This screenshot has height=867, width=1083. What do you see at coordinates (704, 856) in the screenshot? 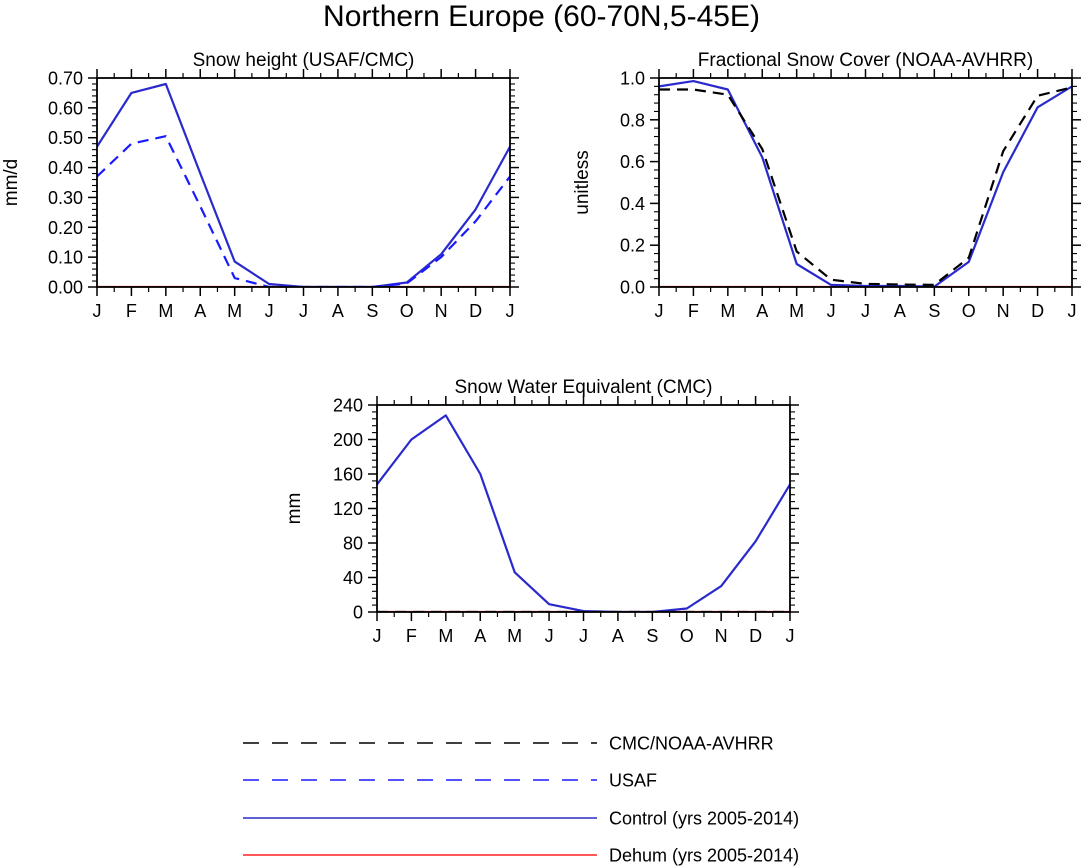
I see `legend-label: Dehum (yrs 2005-2014)` at bounding box center [704, 856].